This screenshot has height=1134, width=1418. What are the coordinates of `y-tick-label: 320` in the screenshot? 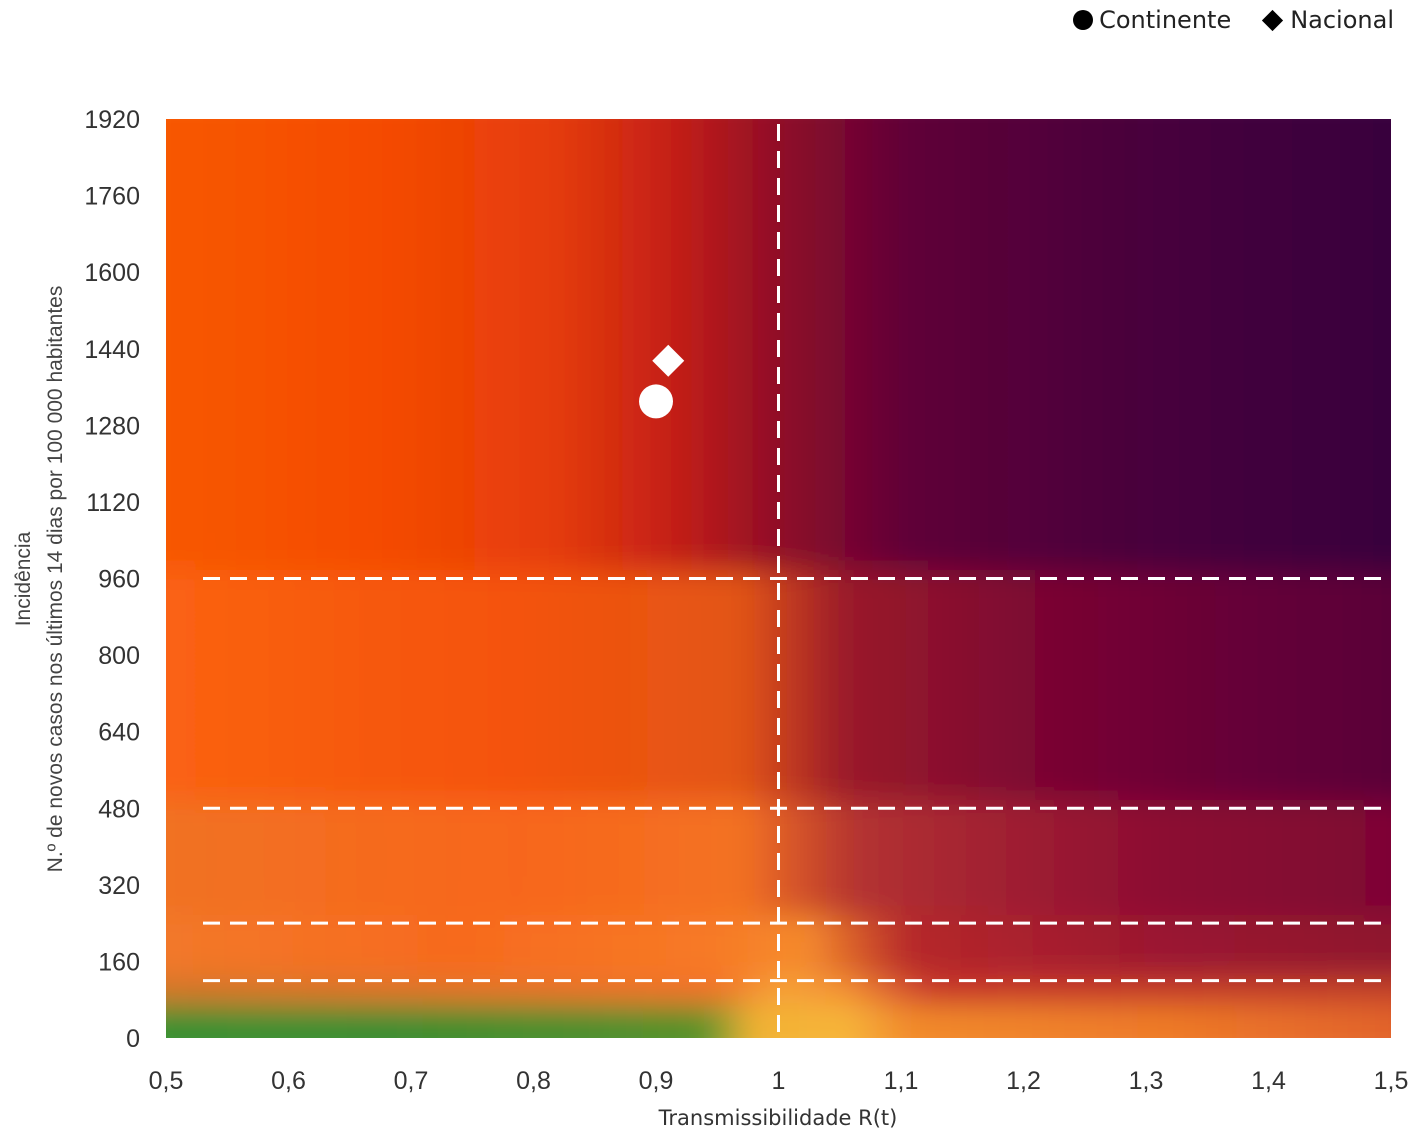 It's located at (119, 886).